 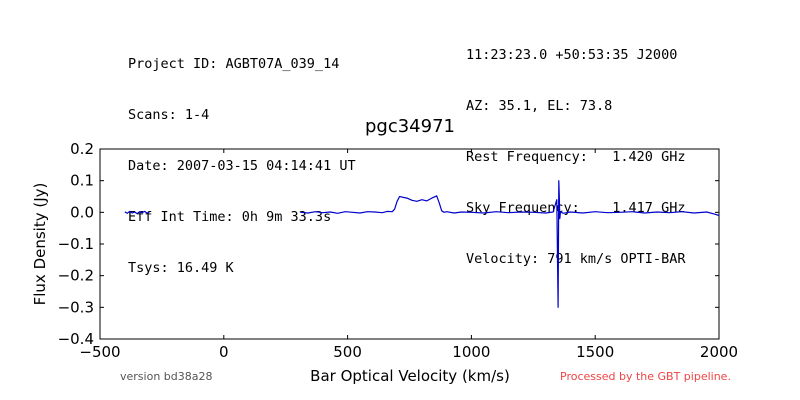 What do you see at coordinates (719, 352) in the screenshot?
I see `x-tick-label: 2000` at bounding box center [719, 352].